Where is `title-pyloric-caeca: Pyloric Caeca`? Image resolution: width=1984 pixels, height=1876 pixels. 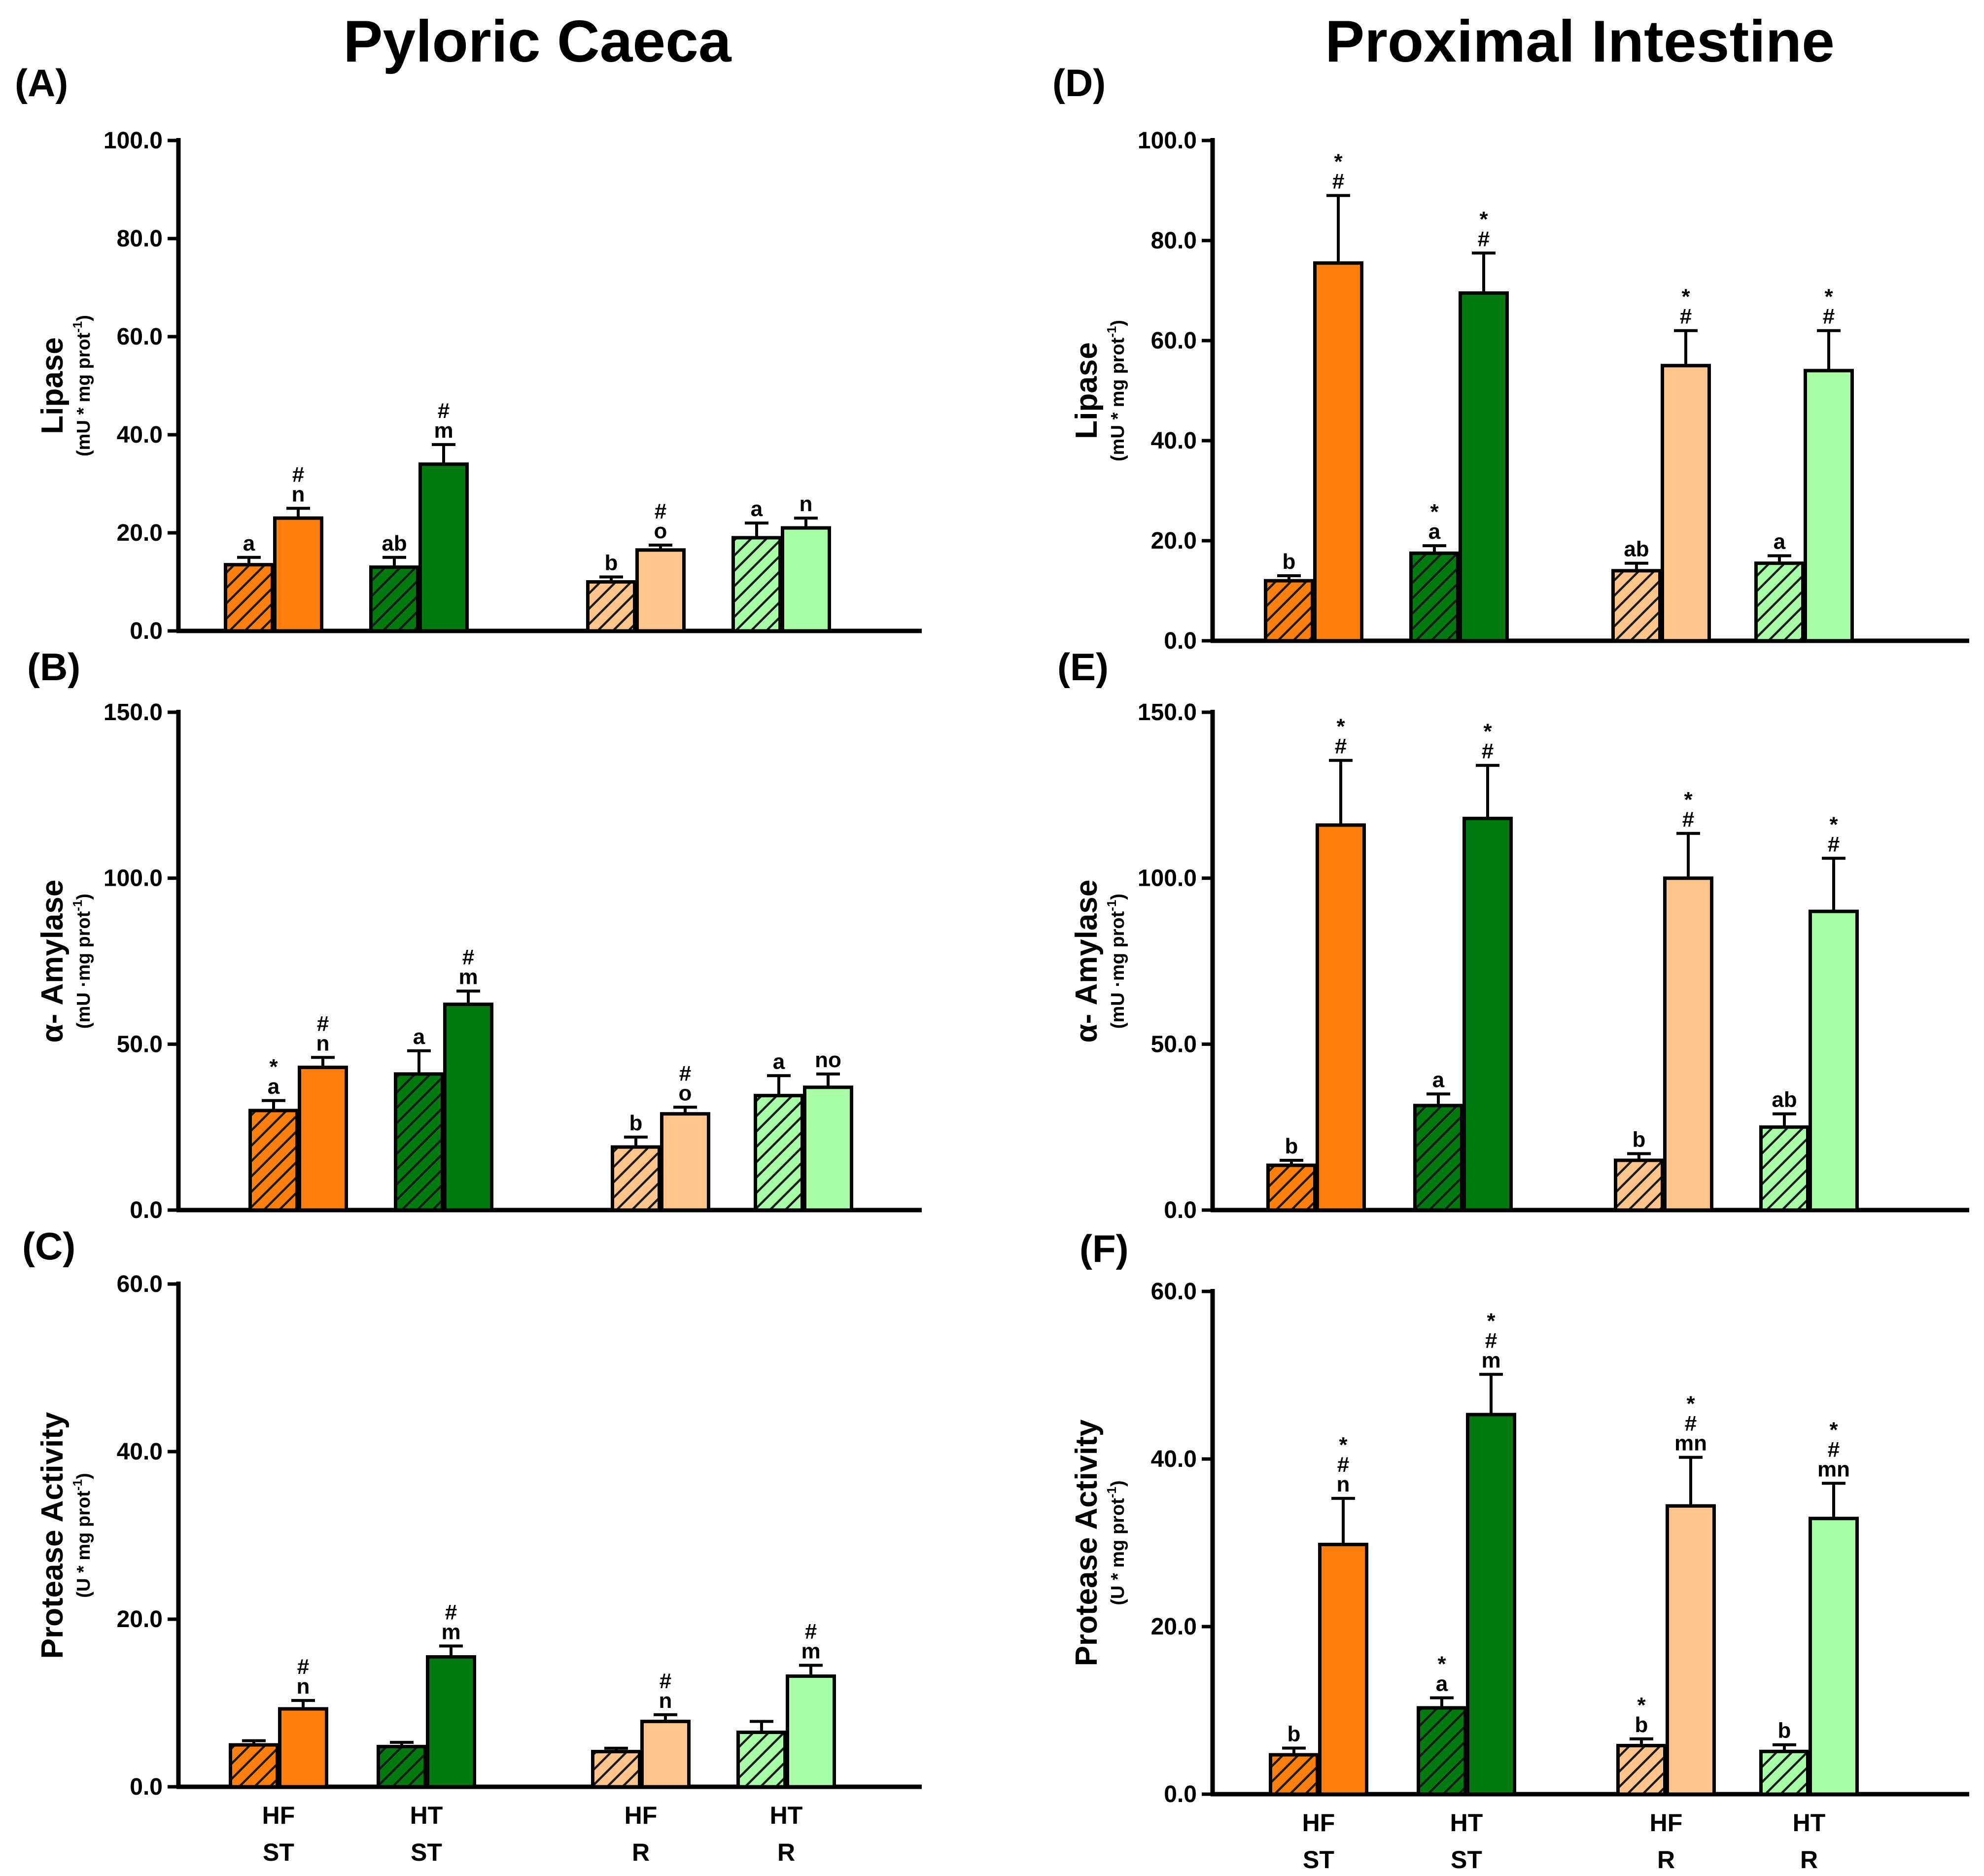
title-pyloric-caeca: Pyloric Caeca is located at coordinates (537, 41).